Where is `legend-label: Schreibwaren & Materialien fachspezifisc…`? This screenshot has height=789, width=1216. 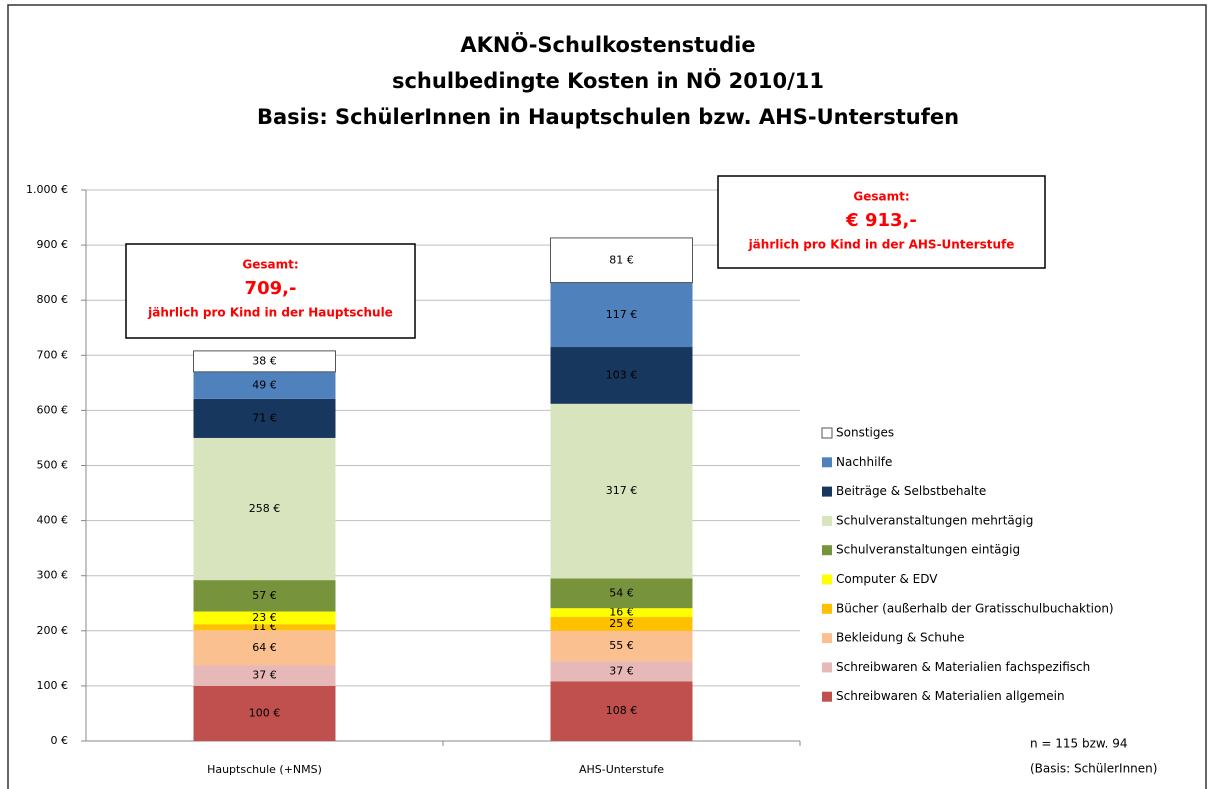 legend-label: Schreibwaren & Materialien fachspezifisc… is located at coordinates (963, 667).